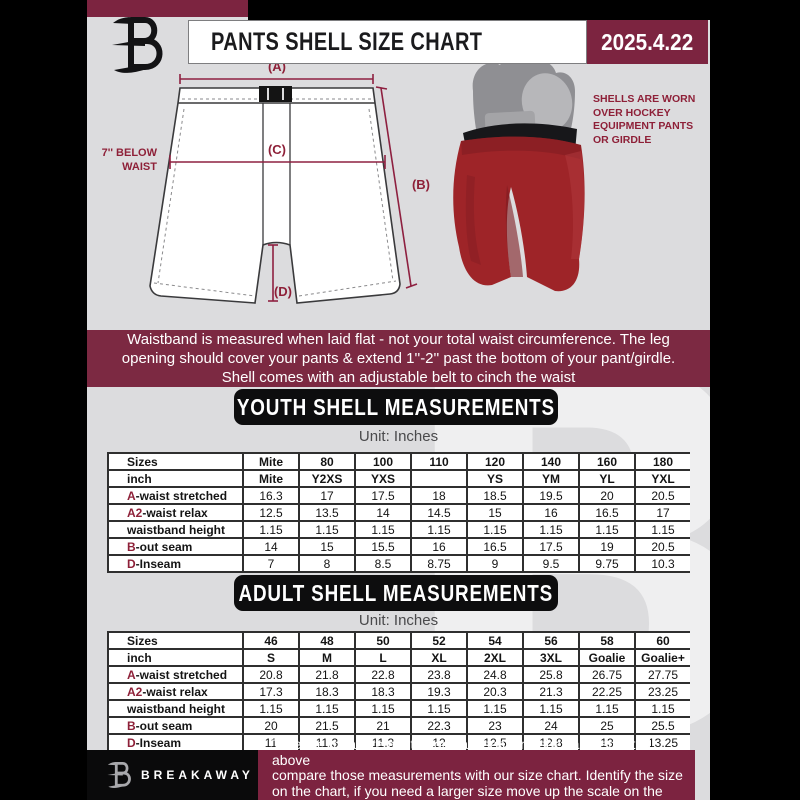 Image resolution: width=800 pixels, height=800 pixels. I want to click on table-cell: 12, so click(438, 742).